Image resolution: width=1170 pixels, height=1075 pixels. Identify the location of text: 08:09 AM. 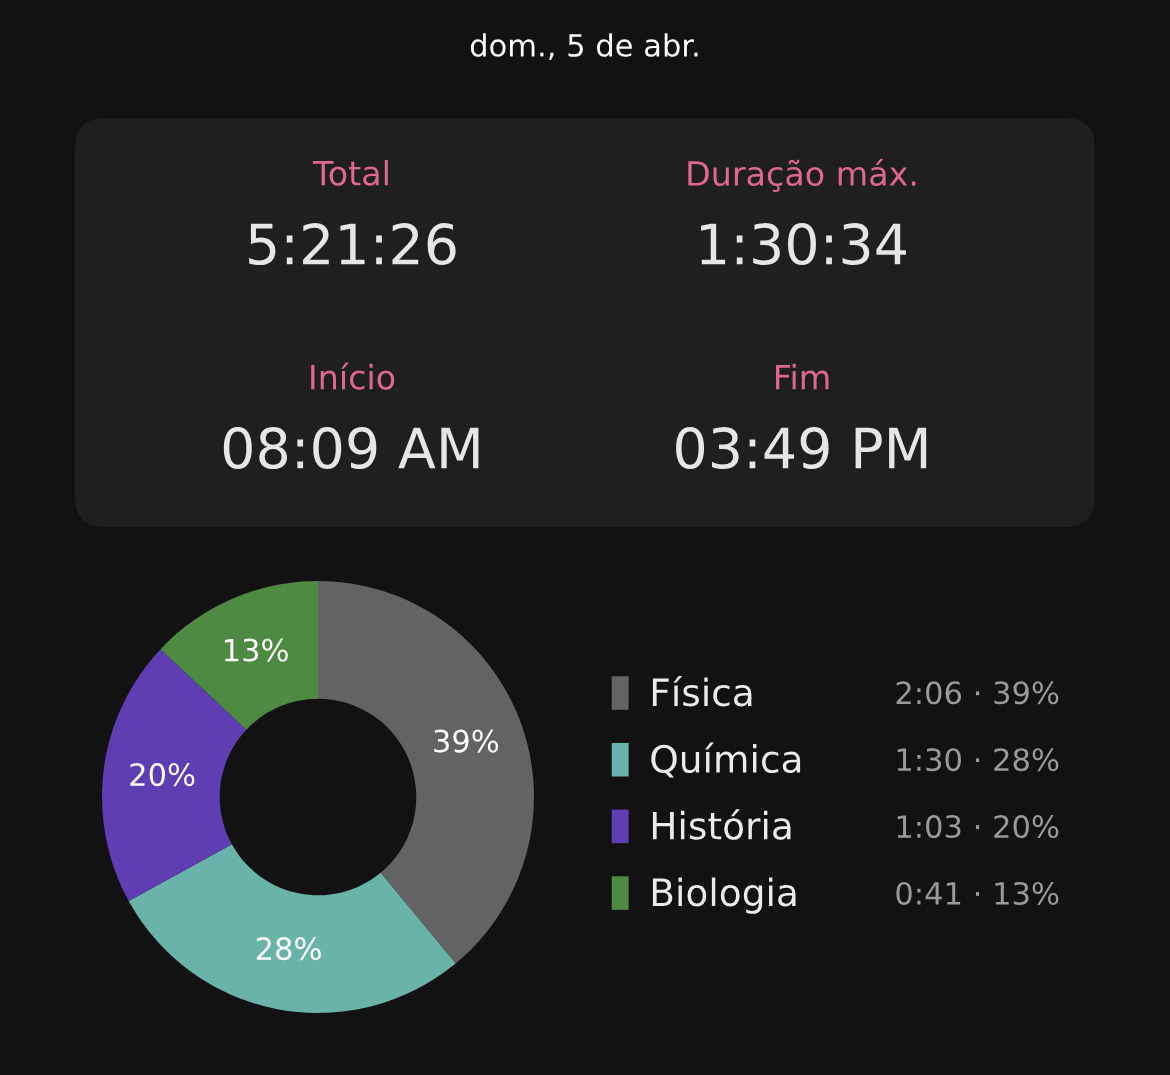
(351, 448).